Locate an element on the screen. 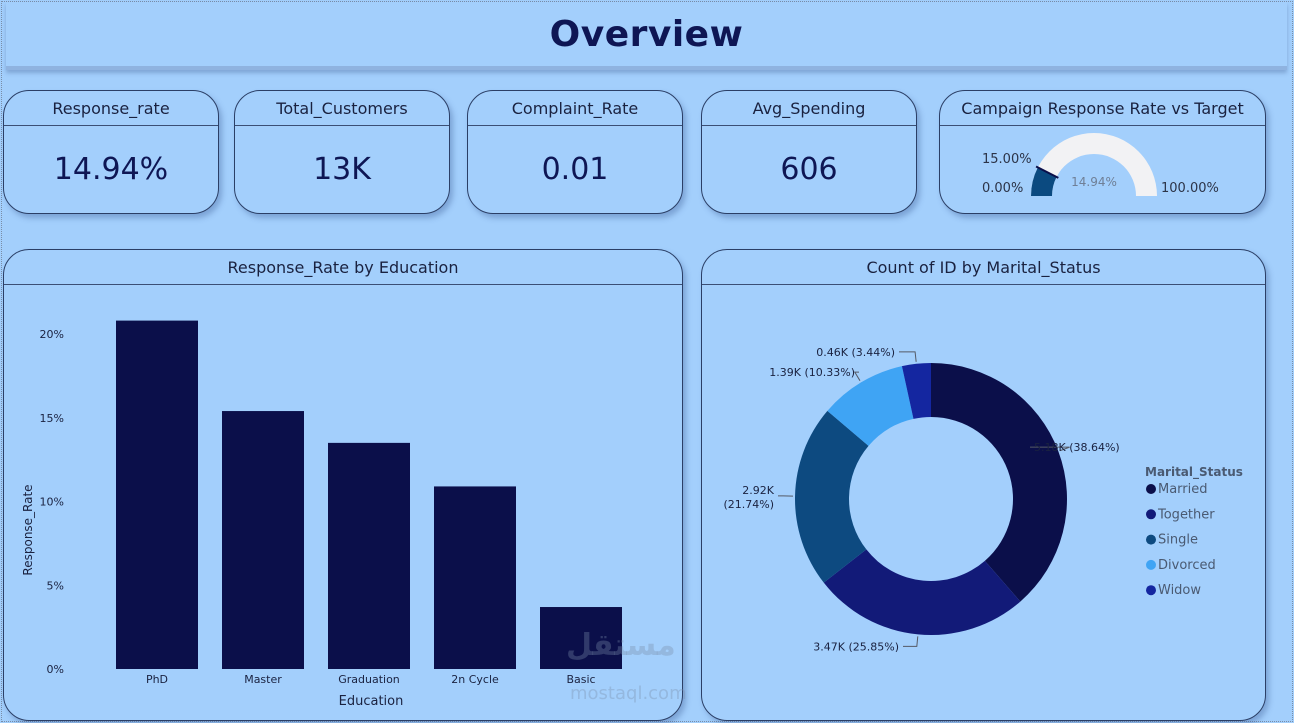 This screenshot has width=1294, height=723. gauge-target-label: 15.00% is located at coordinates (1007, 159).